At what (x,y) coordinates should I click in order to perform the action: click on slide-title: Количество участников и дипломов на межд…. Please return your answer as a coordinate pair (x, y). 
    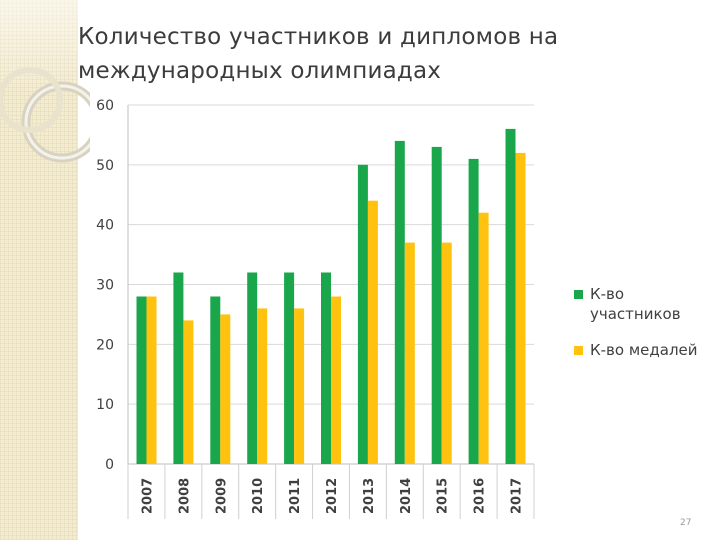
    Looking at the image, I should click on (318, 54).